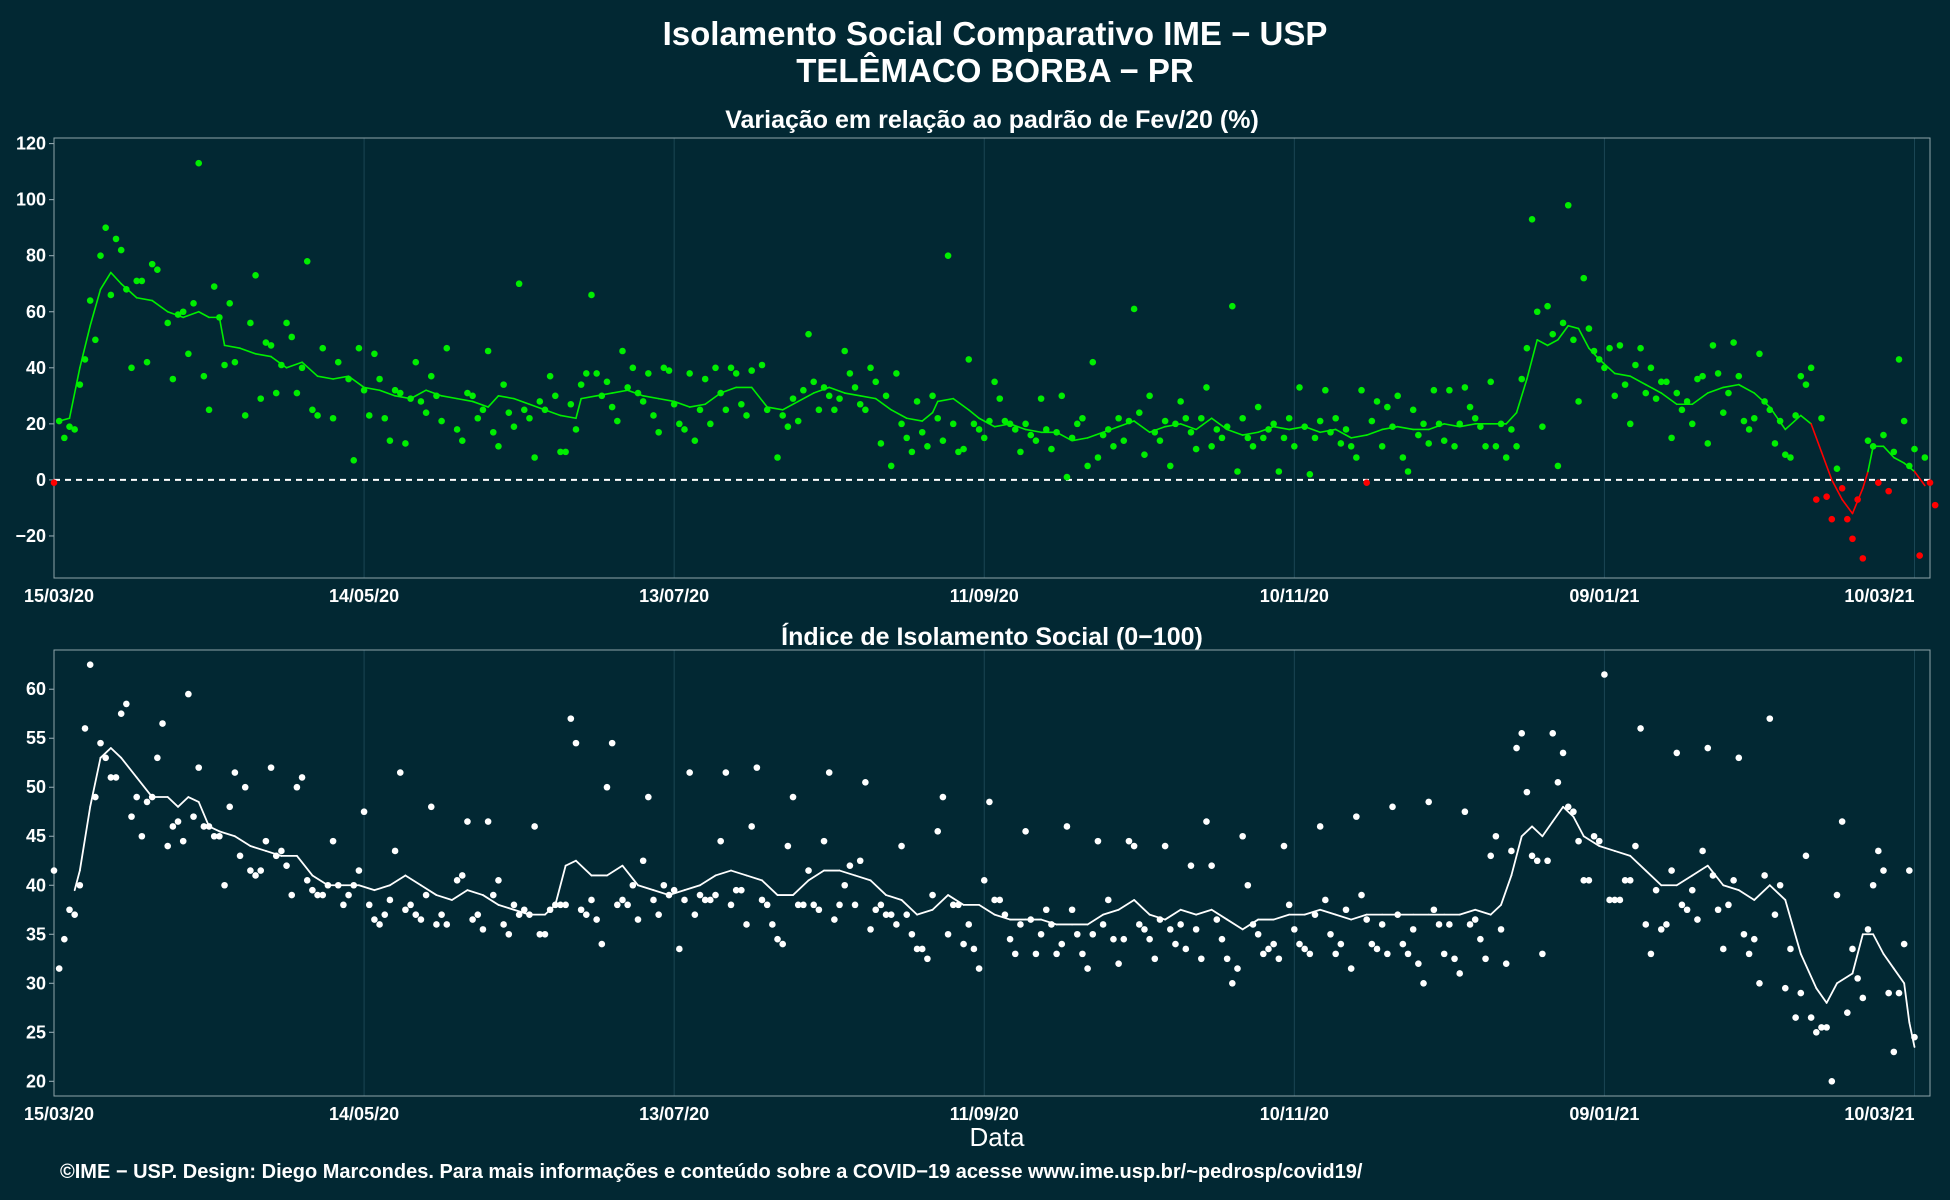 This screenshot has width=1950, height=1200. Describe the element at coordinates (1294, 1114) in the screenshot. I see `x-tick-label: 10/11/20` at that location.